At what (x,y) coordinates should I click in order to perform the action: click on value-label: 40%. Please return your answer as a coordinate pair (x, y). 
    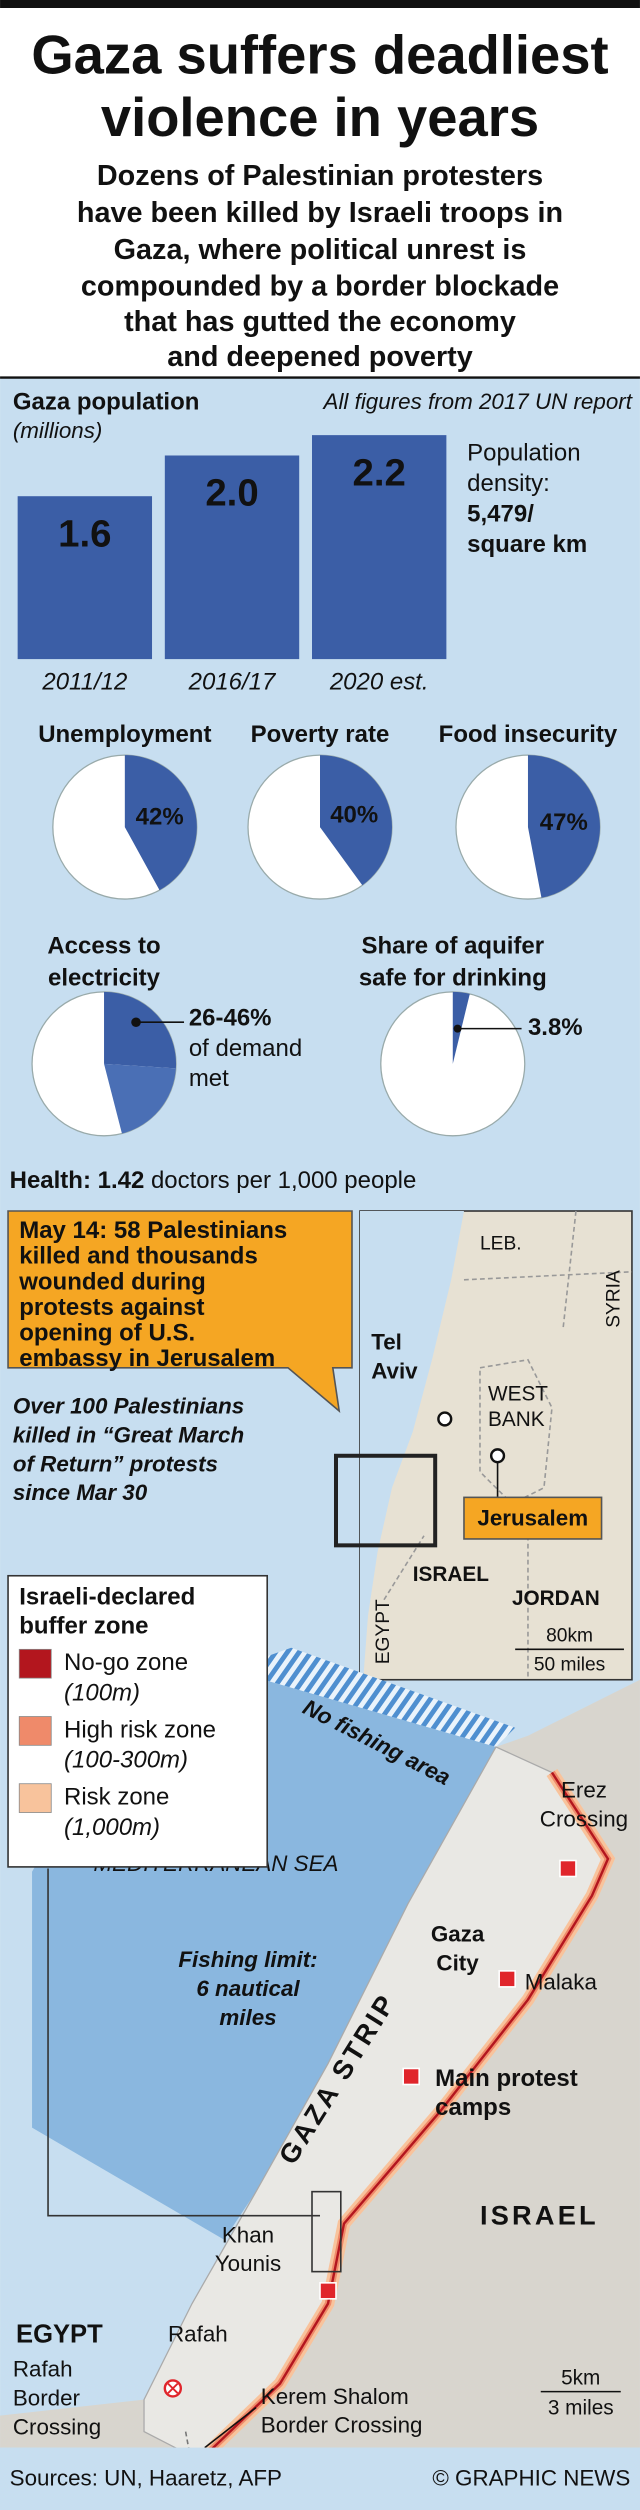
    Looking at the image, I should click on (354, 814).